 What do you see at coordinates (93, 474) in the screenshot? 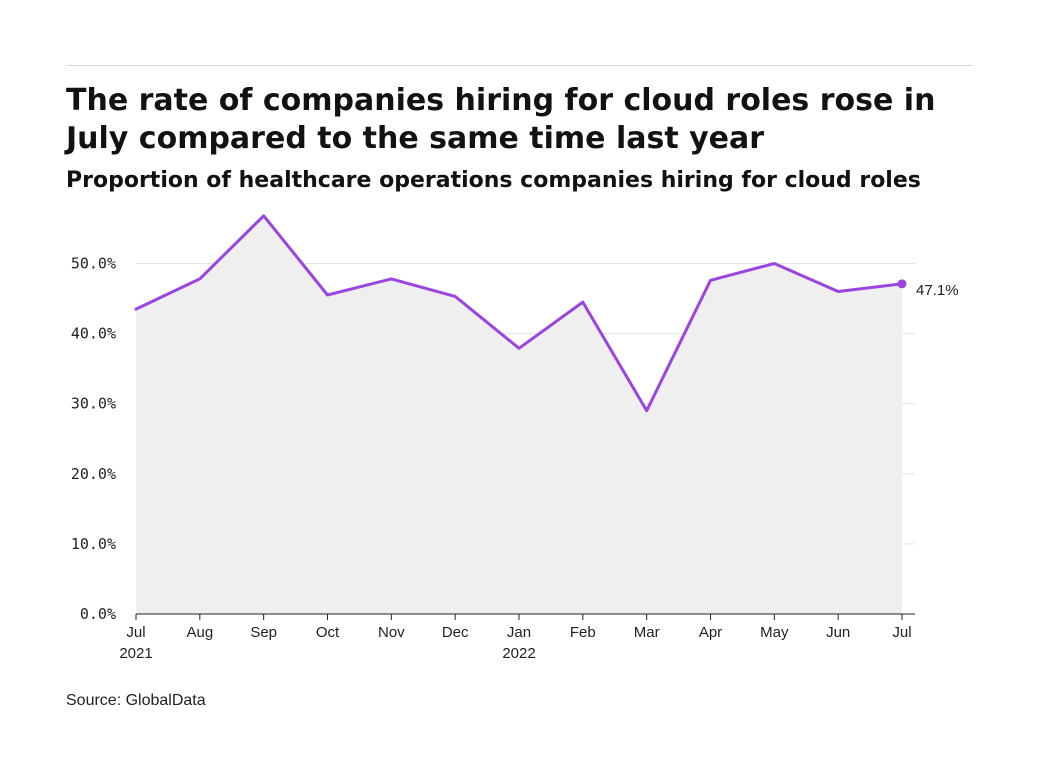
I see `y-tick-label: 20.0%` at bounding box center [93, 474].